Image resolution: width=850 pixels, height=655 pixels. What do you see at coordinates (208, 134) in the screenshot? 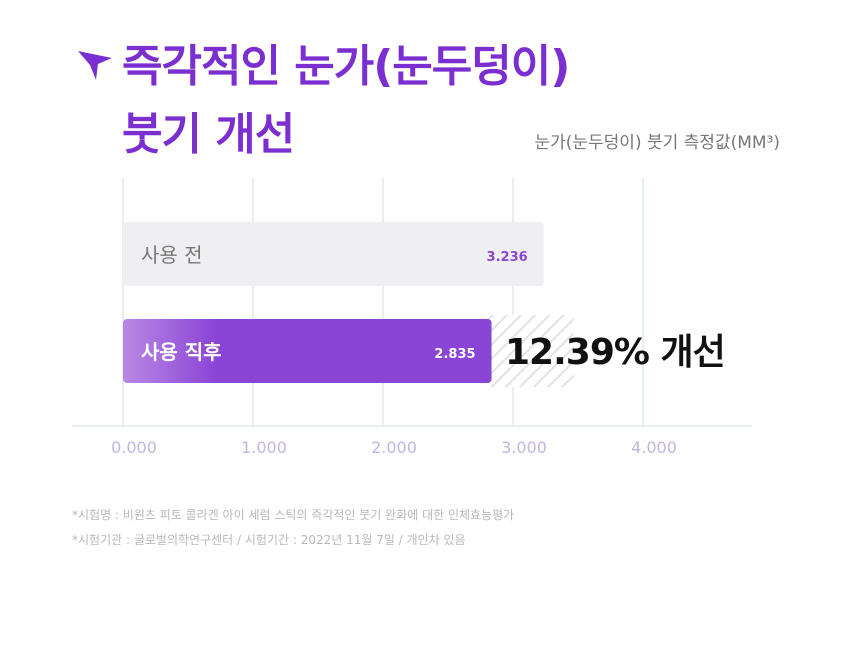
I see `page-title-line2: 붓기 개선` at bounding box center [208, 134].